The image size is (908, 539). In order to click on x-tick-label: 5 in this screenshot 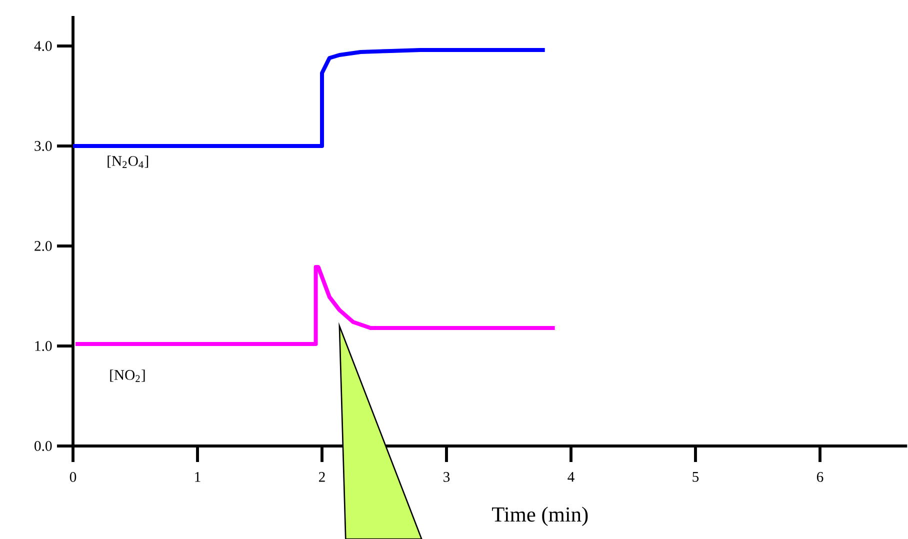, I will do `click(695, 477)`.